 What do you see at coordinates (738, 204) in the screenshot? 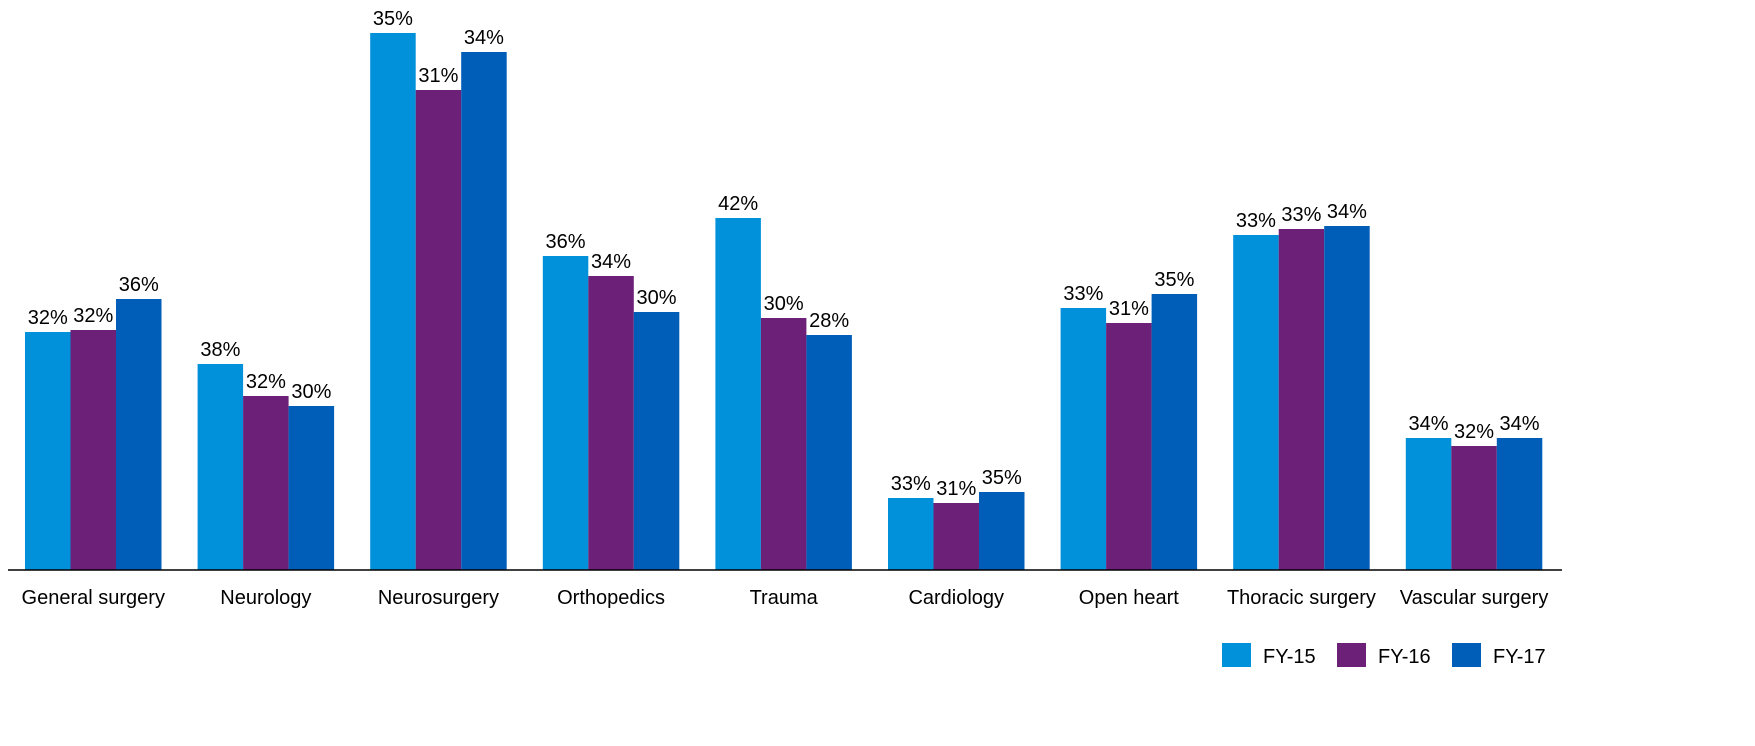
I see `data-label: 42%` at bounding box center [738, 204].